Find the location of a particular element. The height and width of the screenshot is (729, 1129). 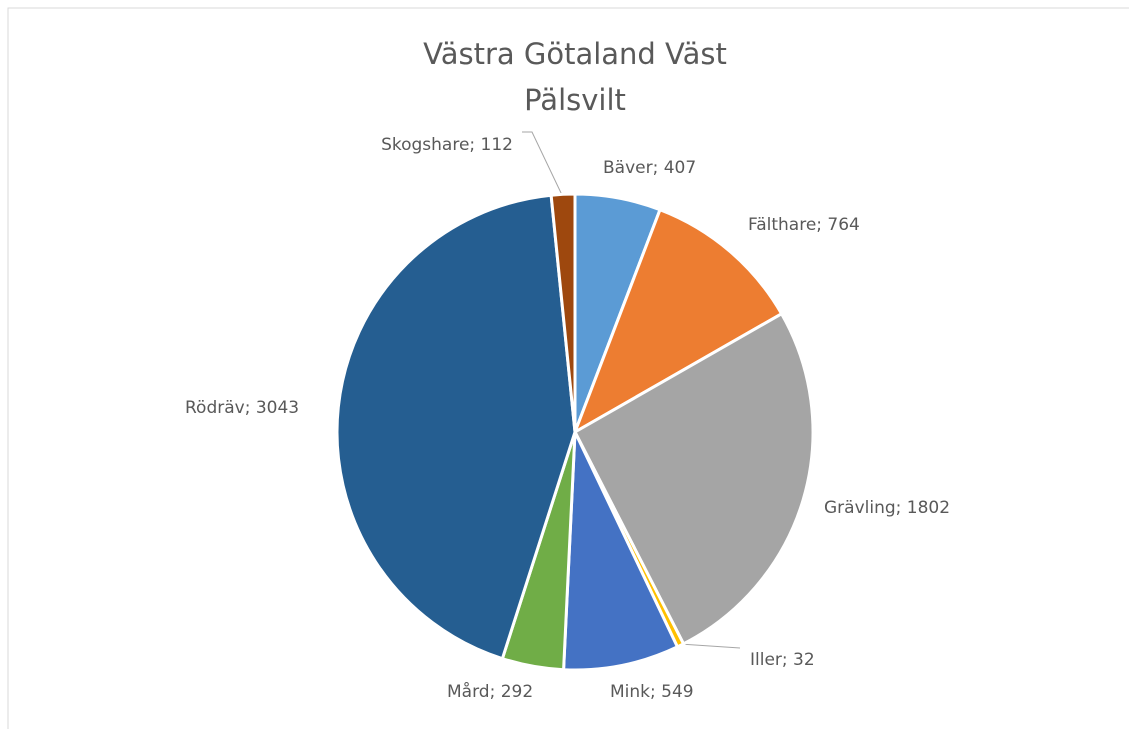

data-label: Mink; 549 is located at coordinates (652, 692).